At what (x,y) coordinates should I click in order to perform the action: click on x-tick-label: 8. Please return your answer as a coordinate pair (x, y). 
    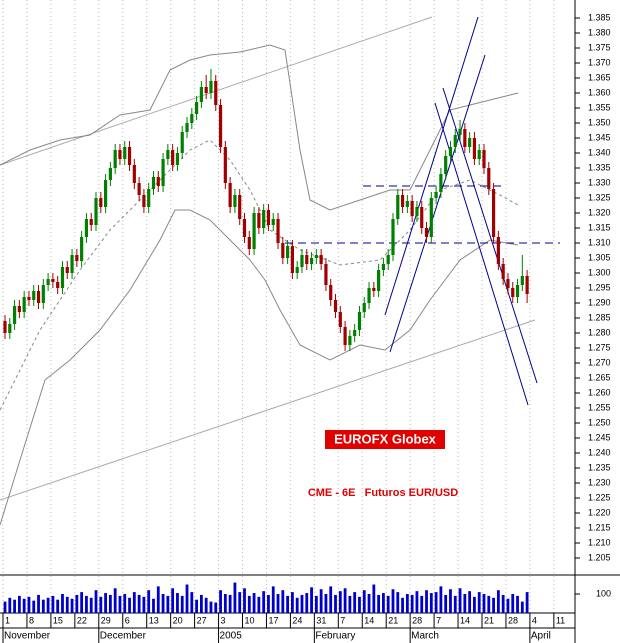
    Looking at the image, I should click on (31, 620).